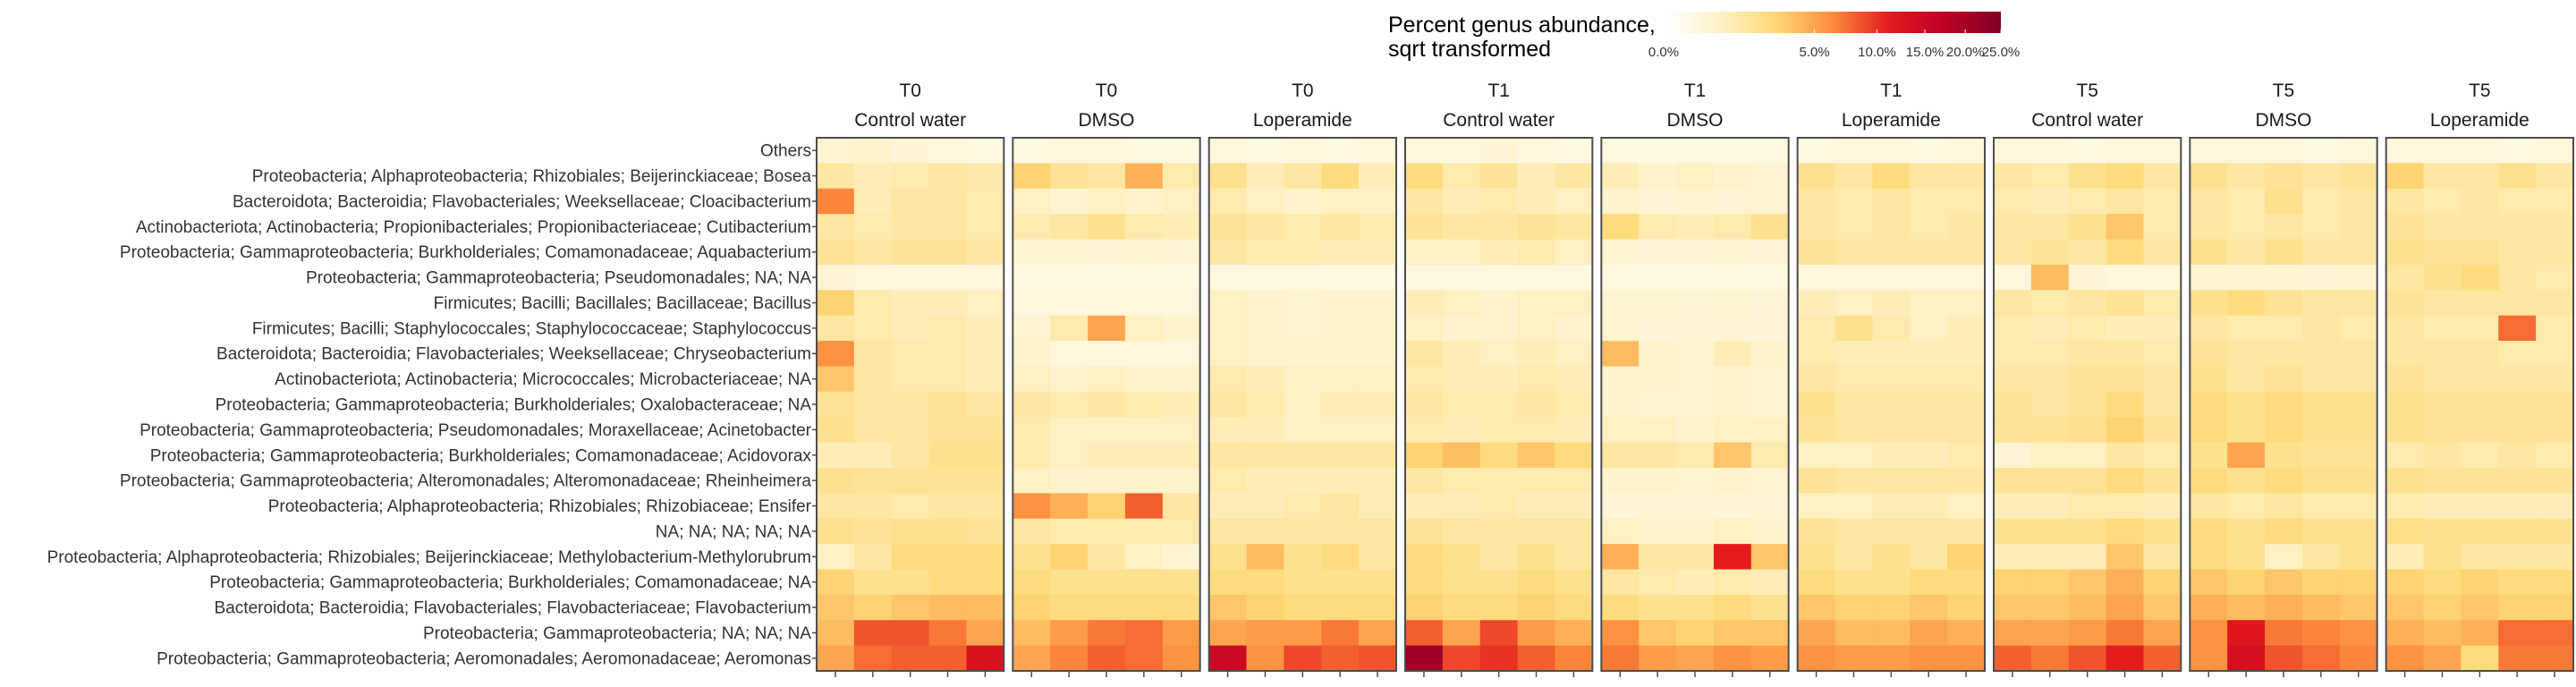  I want to click on legend-title-line1: Percent genus abundance,, so click(1522, 25).